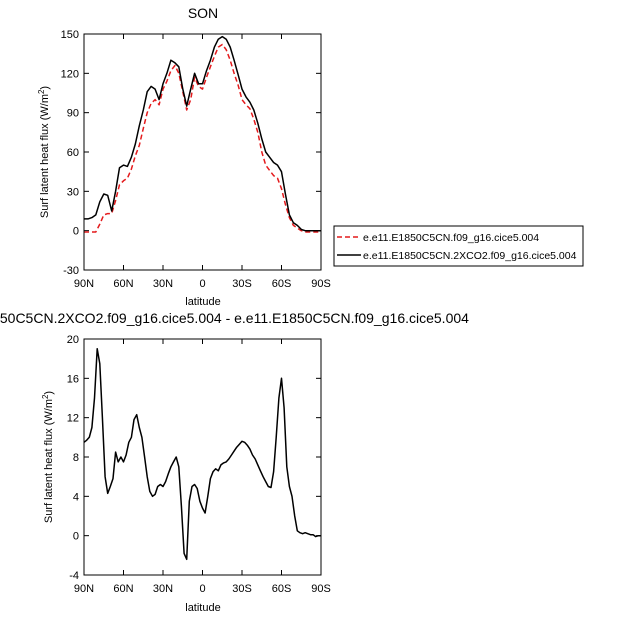 This screenshot has width=619, height=621. Describe the element at coordinates (470, 256) in the screenshot. I see `legend-label-2xco2: e.e11.E1850C5CN.2XCO2.f09_g16.cice5.004` at that location.